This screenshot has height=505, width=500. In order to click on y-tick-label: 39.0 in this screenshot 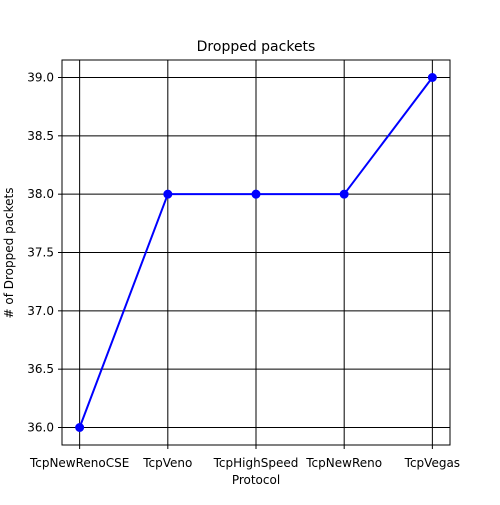, I will do `click(40, 78)`.